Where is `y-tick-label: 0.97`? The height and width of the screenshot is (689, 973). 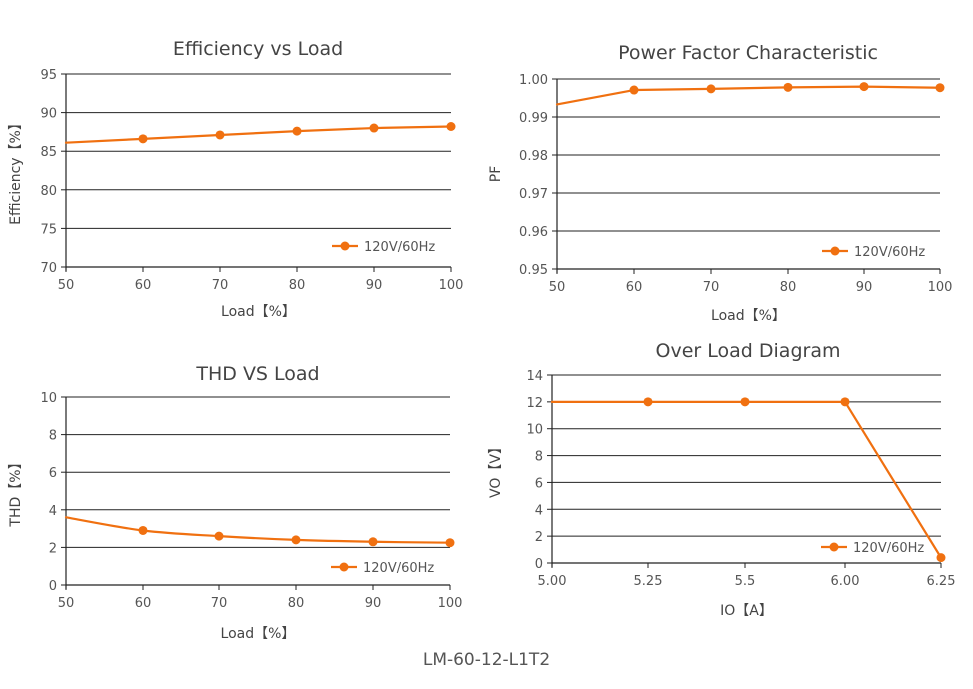
y-tick-label: 0.97 is located at coordinates (533, 194).